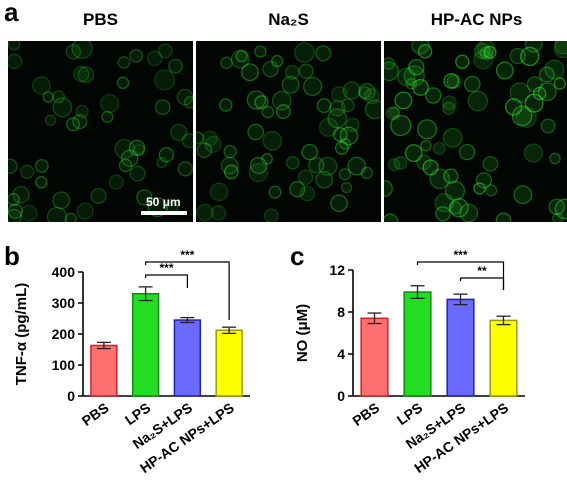 The height and width of the screenshot is (484, 567). What do you see at coordinates (164, 213) in the screenshot?
I see `scale-bar` at bounding box center [164, 213].